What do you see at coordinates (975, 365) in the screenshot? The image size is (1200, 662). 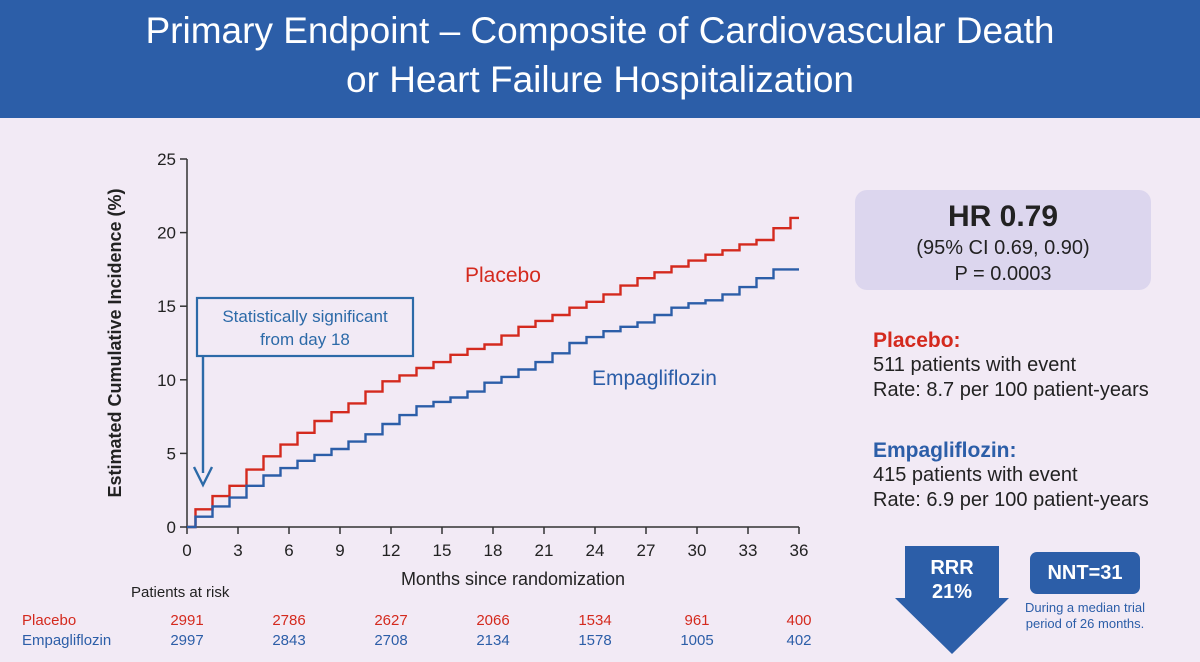 I see `placebo-event-count: 511 patients with event` at bounding box center [975, 365].